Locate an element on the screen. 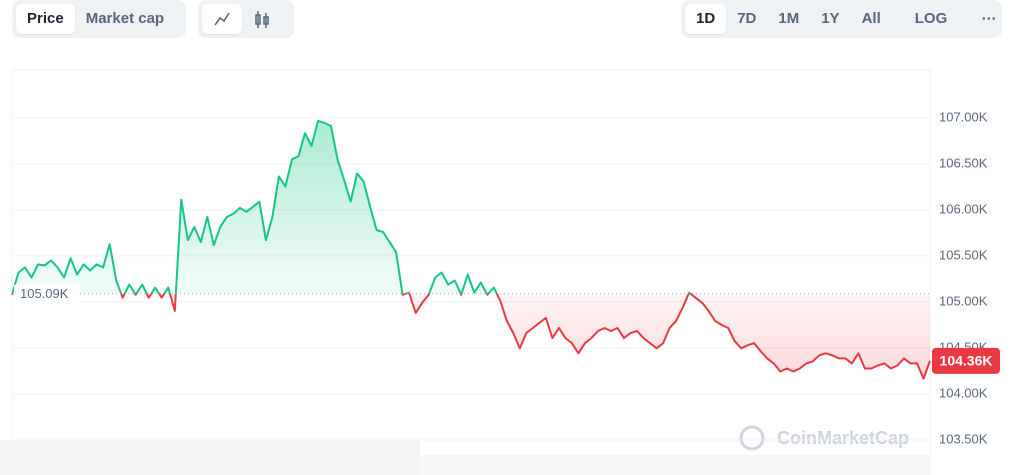 The image size is (1018, 475). range: 1D is located at coordinates (706, 19).